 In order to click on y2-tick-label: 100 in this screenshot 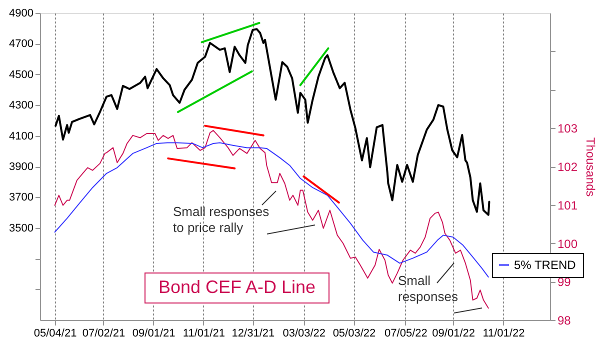, I will do `click(568, 243)`.